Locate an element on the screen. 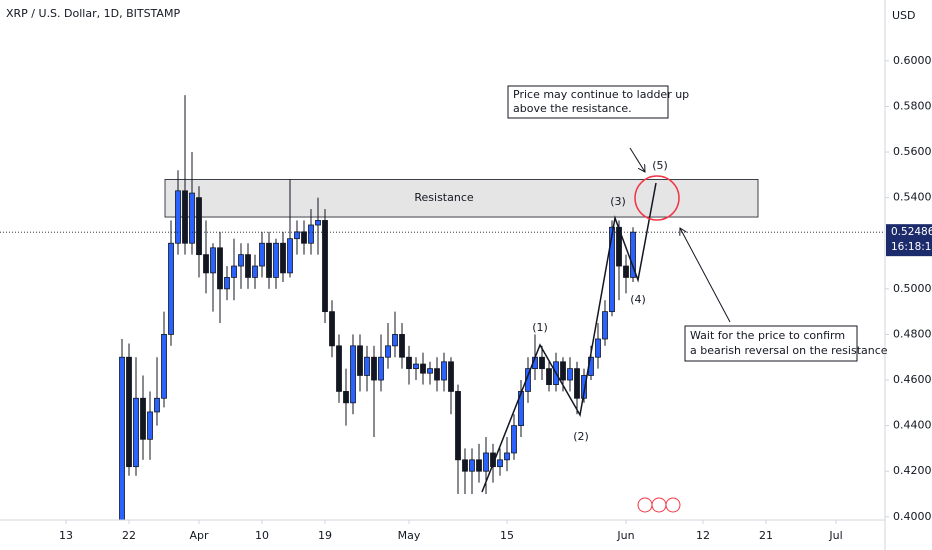 This screenshot has height=550, width=932. wave-label: (5) is located at coordinates (660, 165).